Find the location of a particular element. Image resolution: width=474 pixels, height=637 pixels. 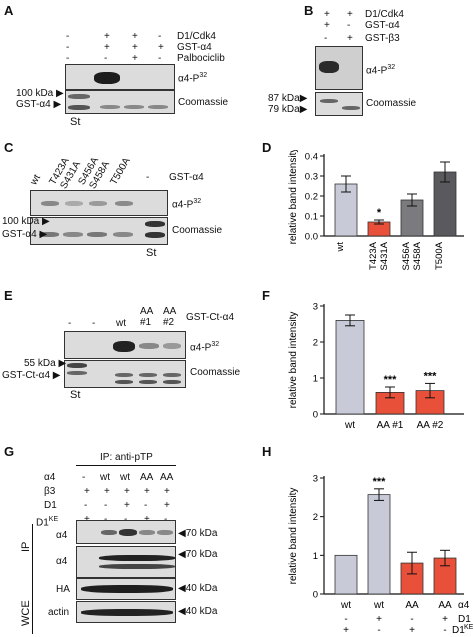

panel-letter: B is located at coordinates (309, 10).